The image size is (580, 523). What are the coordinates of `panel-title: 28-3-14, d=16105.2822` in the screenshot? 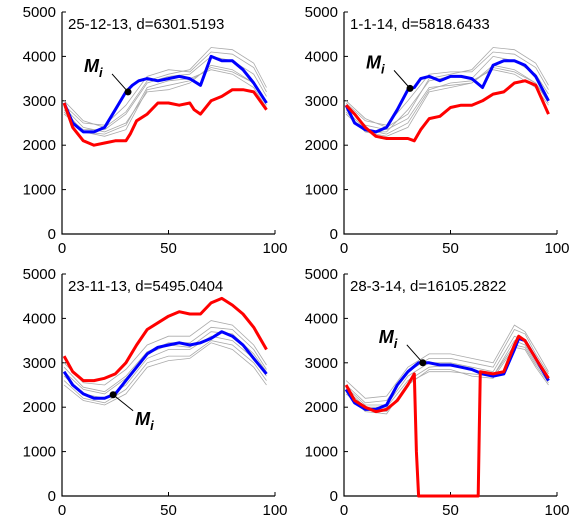 It's located at (428, 286).